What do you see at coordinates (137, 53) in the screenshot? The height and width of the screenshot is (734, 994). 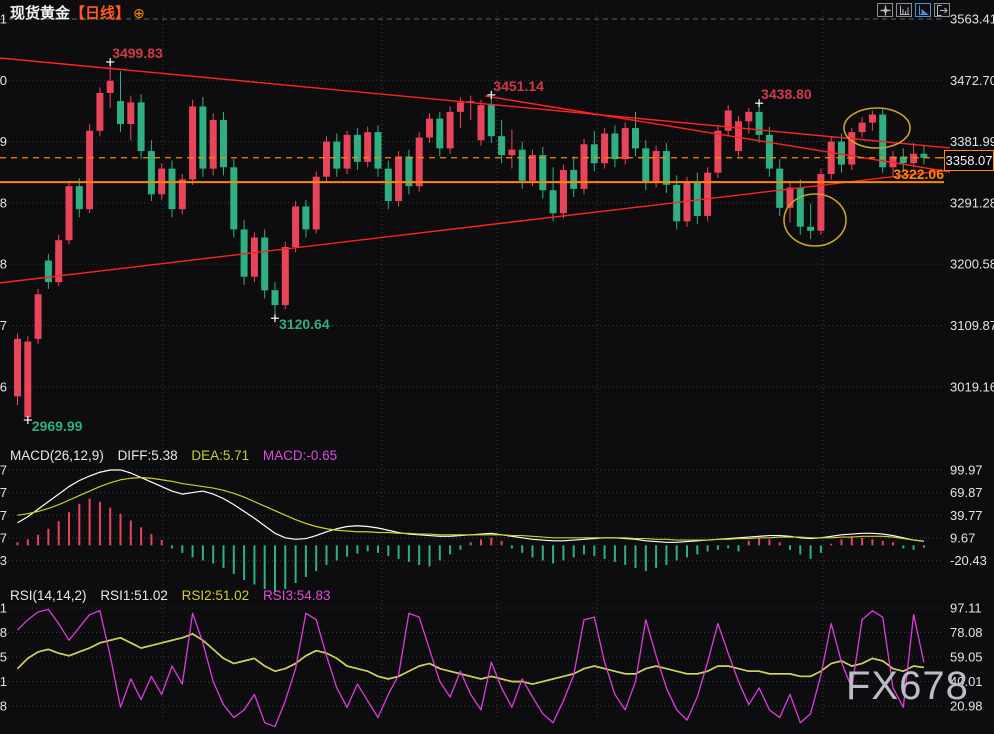 I see `price-annotation: 3499.83` at bounding box center [137, 53].